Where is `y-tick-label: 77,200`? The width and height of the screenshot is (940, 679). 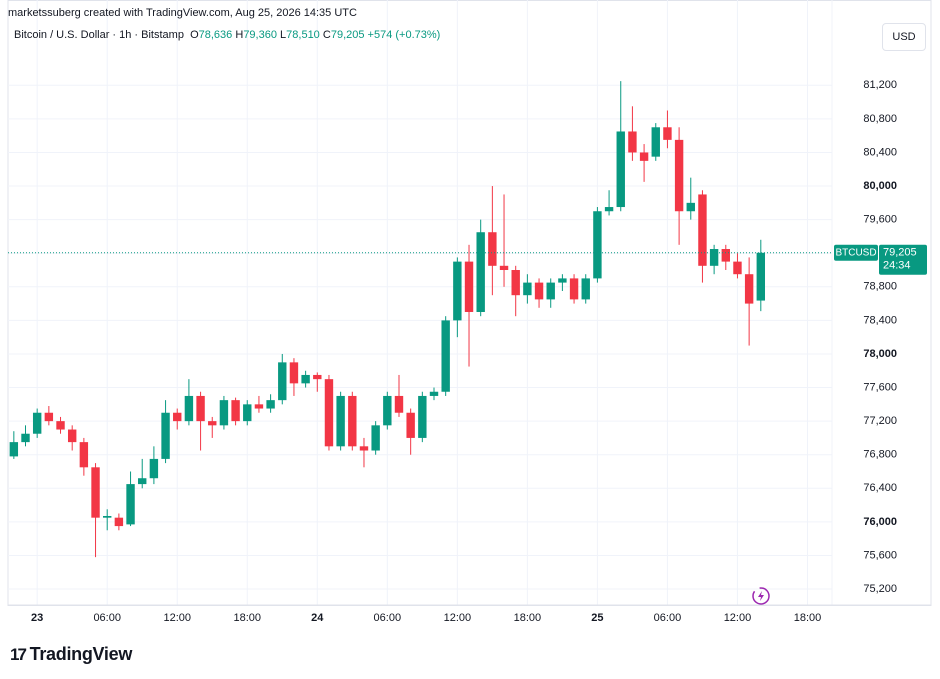 y-tick-label: 77,200 is located at coordinates (880, 421).